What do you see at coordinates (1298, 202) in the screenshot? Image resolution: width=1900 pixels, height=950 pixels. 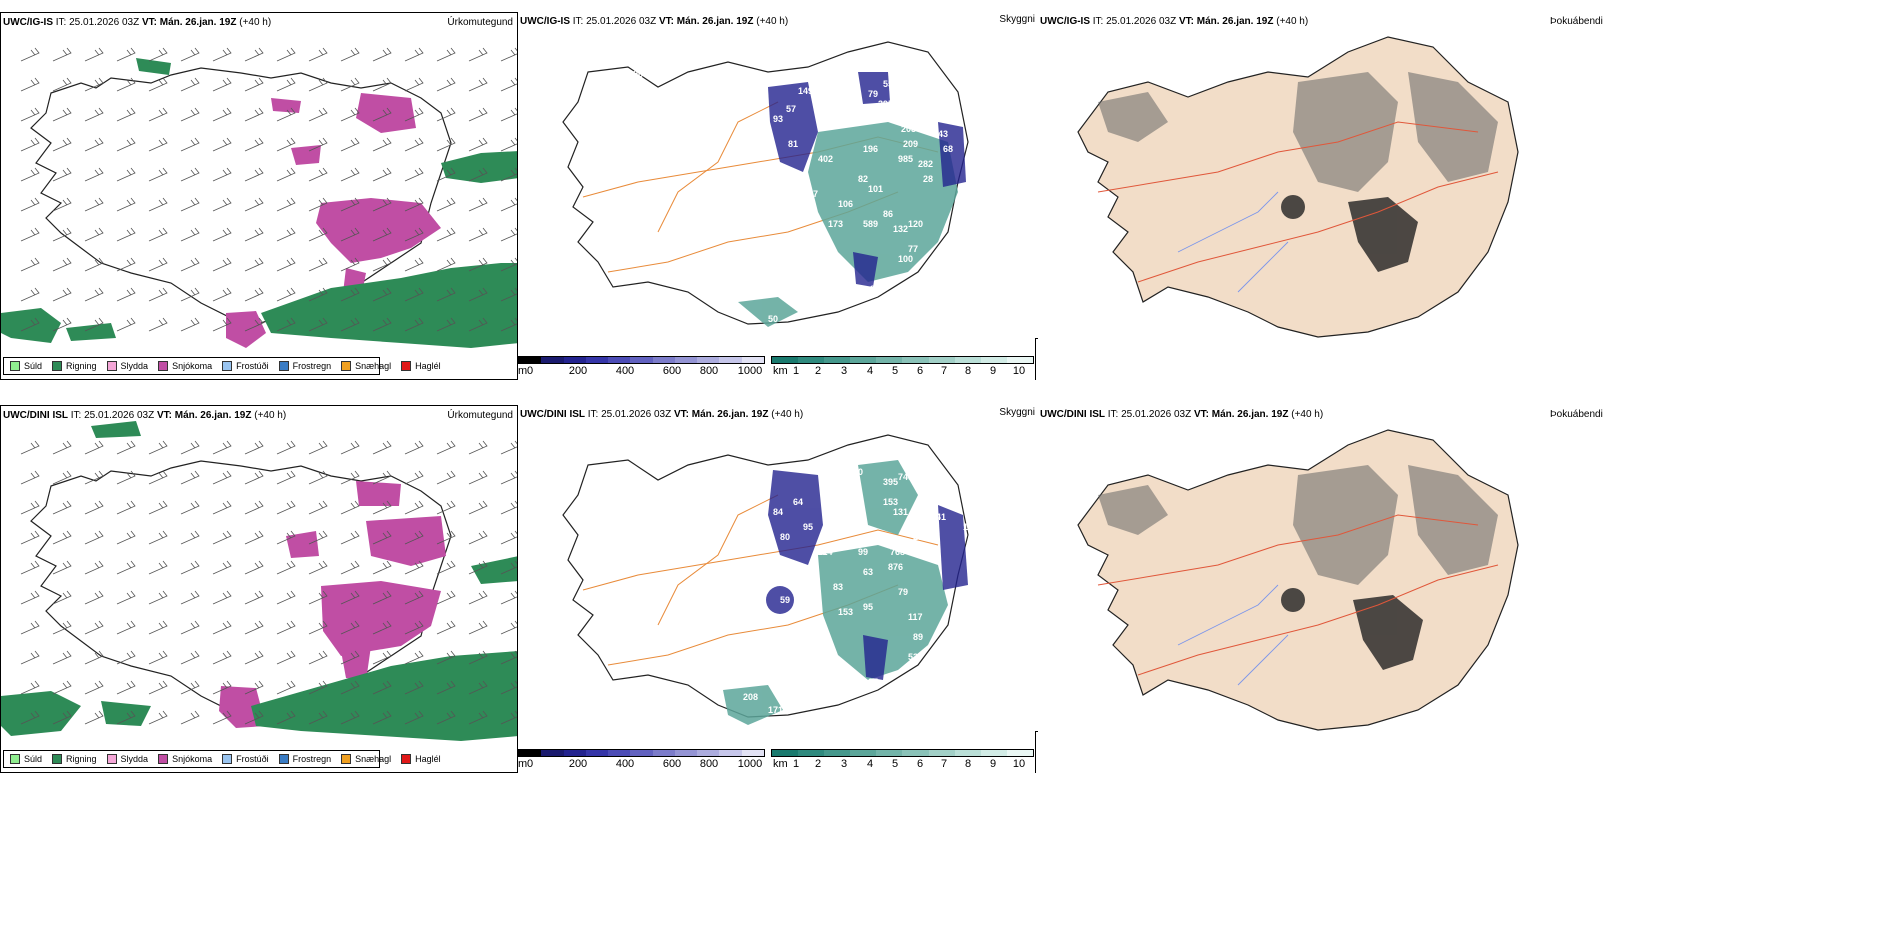 I see `road-network` at bounding box center [1298, 202].